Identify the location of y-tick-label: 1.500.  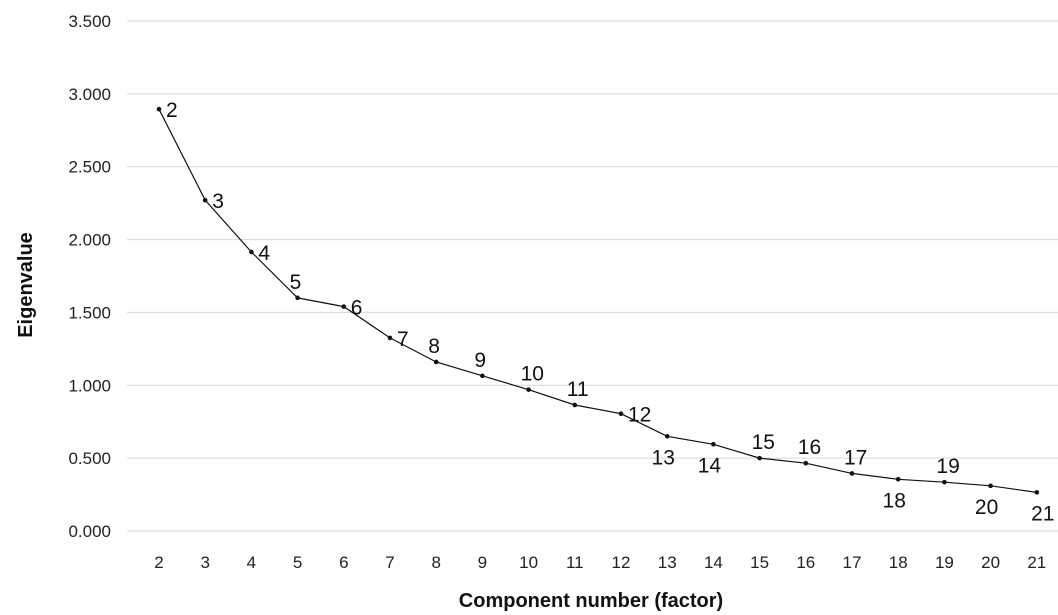
(89, 312).